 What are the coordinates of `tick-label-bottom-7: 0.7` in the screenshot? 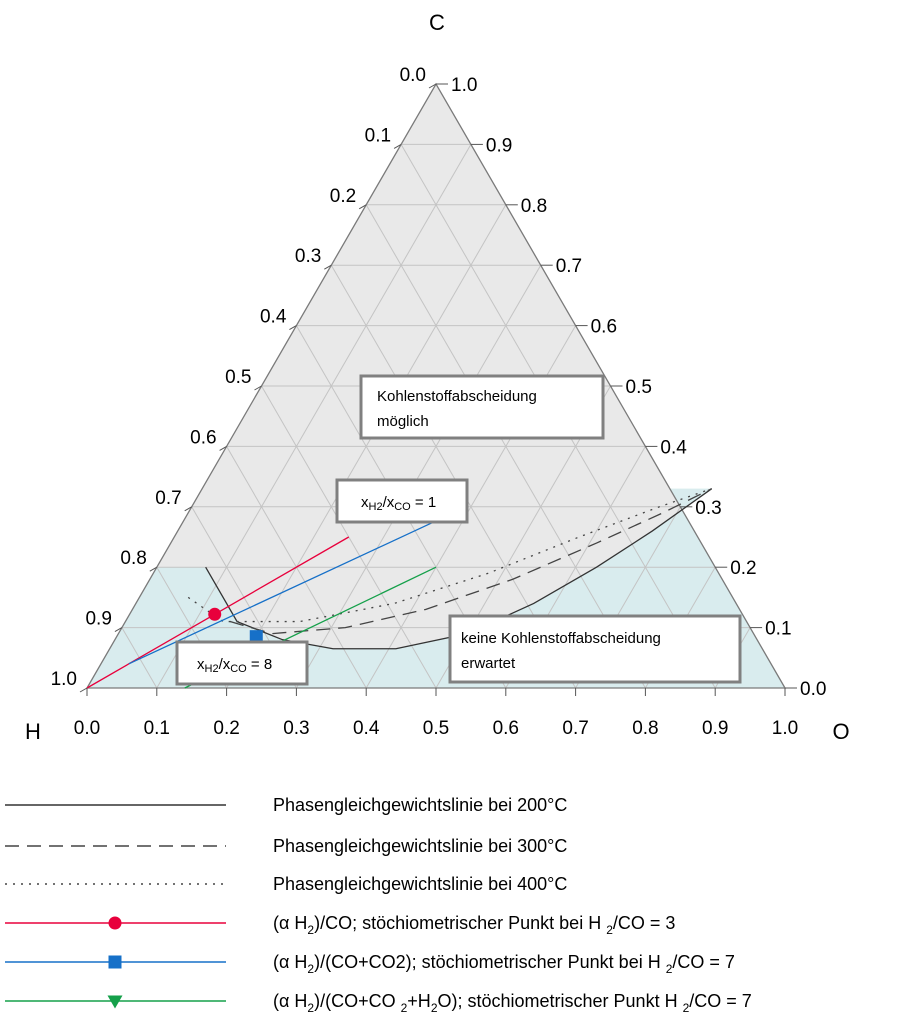 It's located at (575, 728).